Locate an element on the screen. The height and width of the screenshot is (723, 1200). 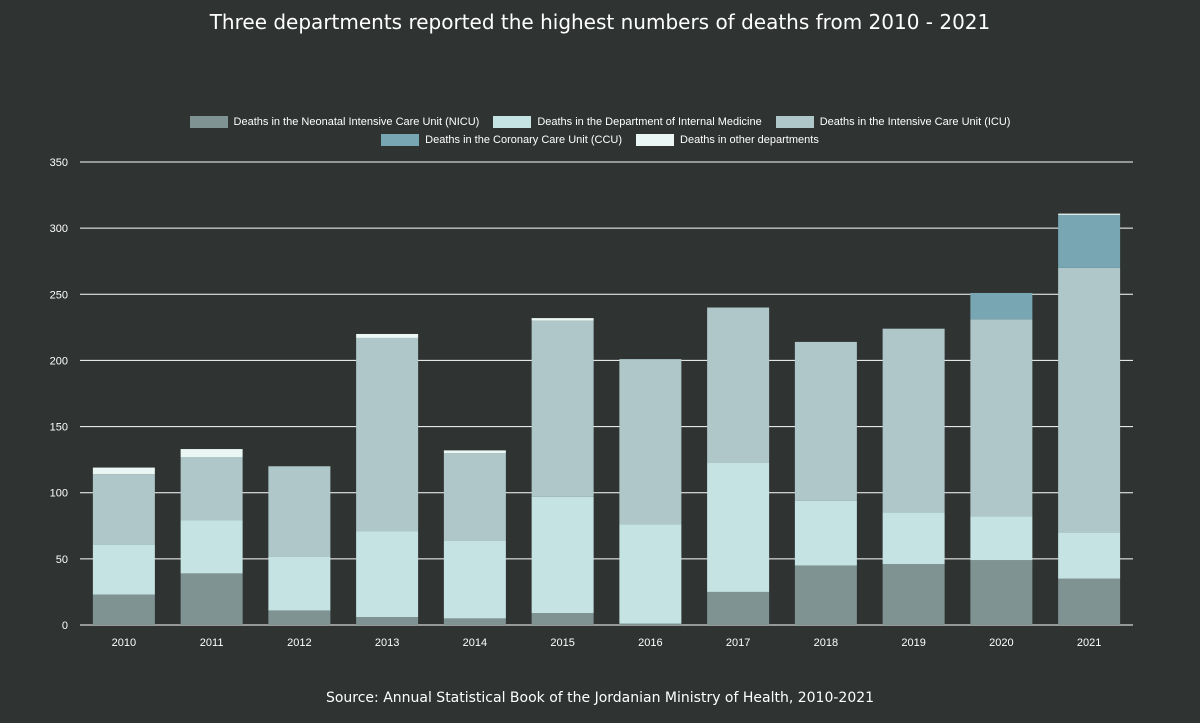
x-tick-label: 2010 is located at coordinates (124, 643).